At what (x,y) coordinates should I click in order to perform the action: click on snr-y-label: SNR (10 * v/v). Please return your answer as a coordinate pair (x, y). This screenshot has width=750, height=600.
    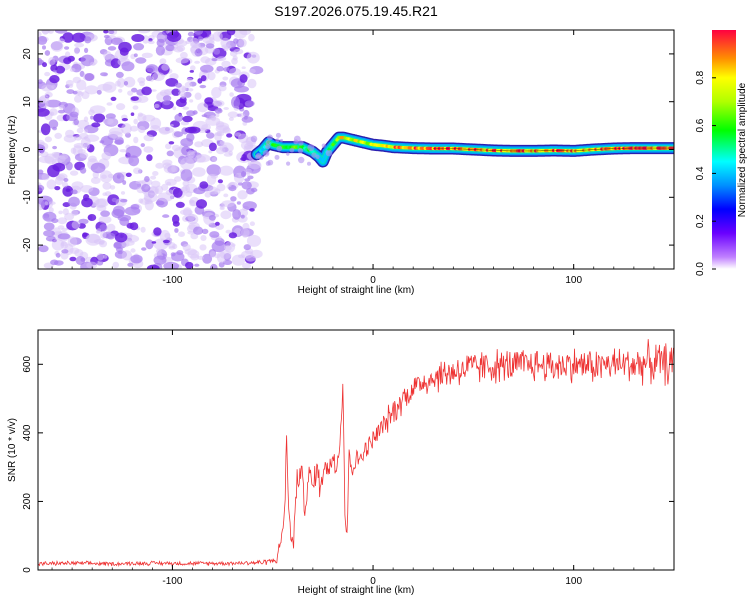
    Looking at the image, I should click on (12, 450).